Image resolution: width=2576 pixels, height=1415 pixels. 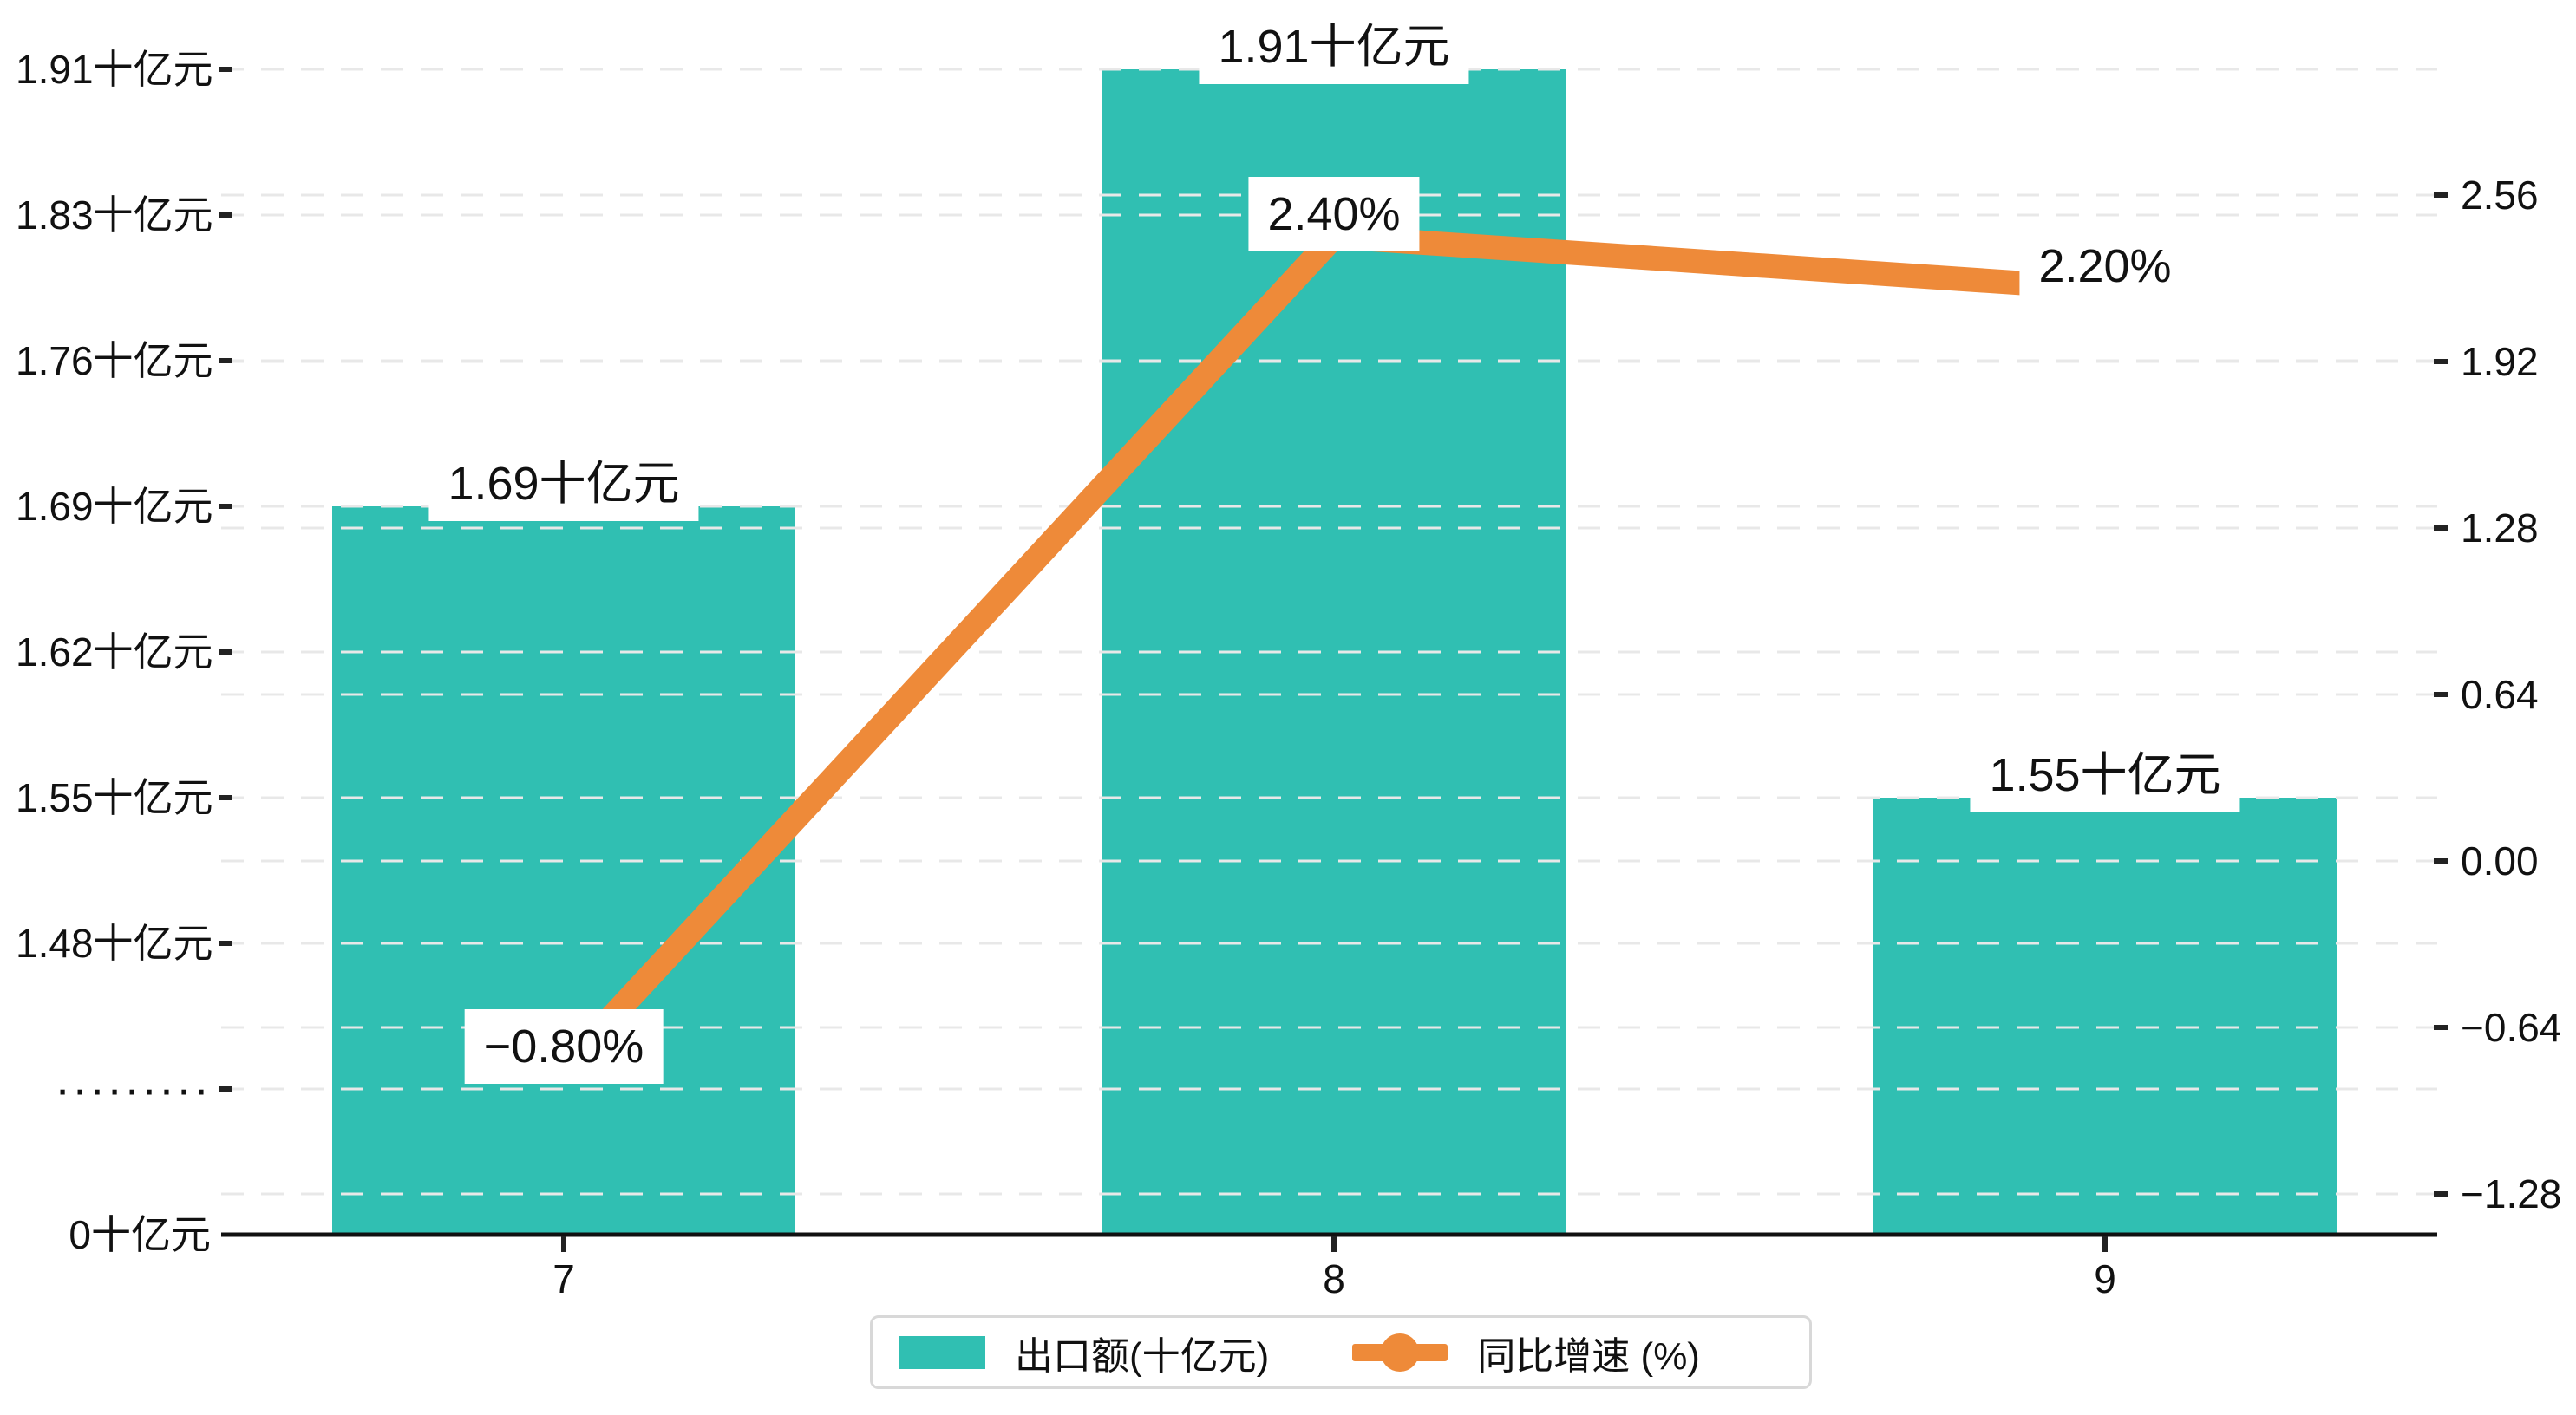 What do you see at coordinates (1588, 1356) in the screenshot?
I see `legend-line-label: 同比增速 (%)` at bounding box center [1588, 1356].